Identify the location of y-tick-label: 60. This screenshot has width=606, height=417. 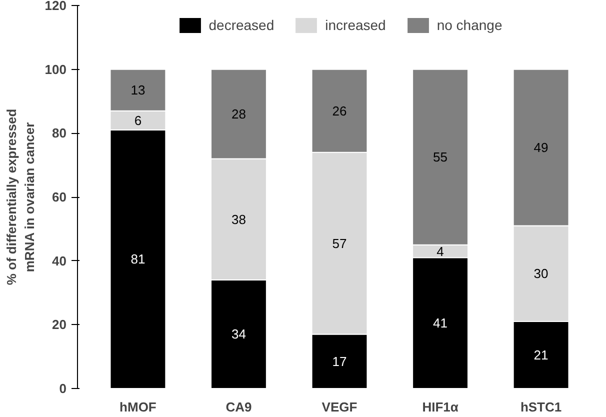
(59, 197).